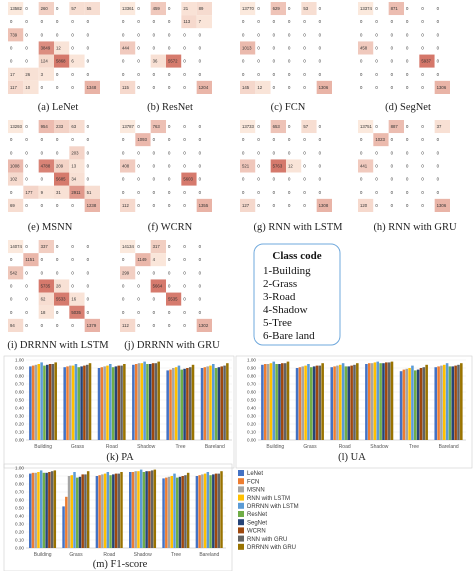  I want to click on caption-drrnn-lstm: (i) DRRNN with LSTM, so click(58, 345).